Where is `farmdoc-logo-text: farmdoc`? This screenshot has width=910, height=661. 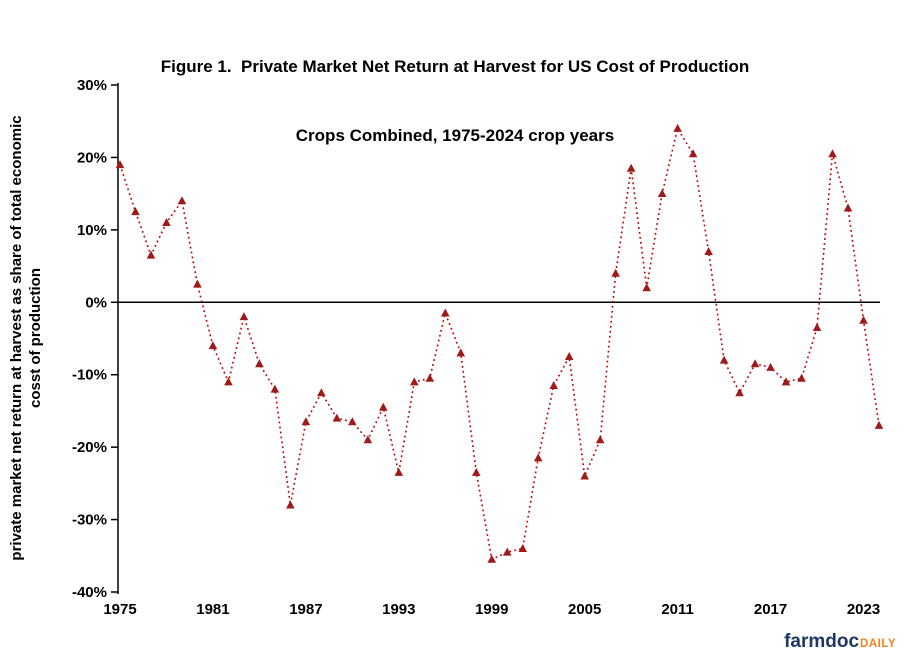 farmdoc-logo-text: farmdoc is located at coordinates (822, 641).